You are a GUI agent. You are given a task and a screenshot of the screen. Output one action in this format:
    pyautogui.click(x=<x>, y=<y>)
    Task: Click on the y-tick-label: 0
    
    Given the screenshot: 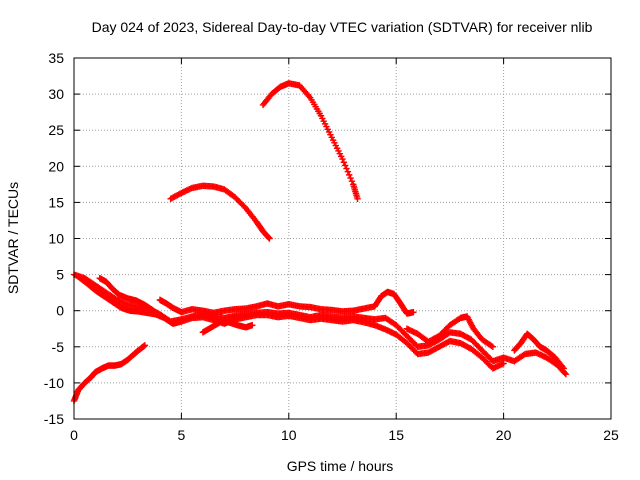 What is the action you would take?
    pyautogui.click(x=60, y=311)
    